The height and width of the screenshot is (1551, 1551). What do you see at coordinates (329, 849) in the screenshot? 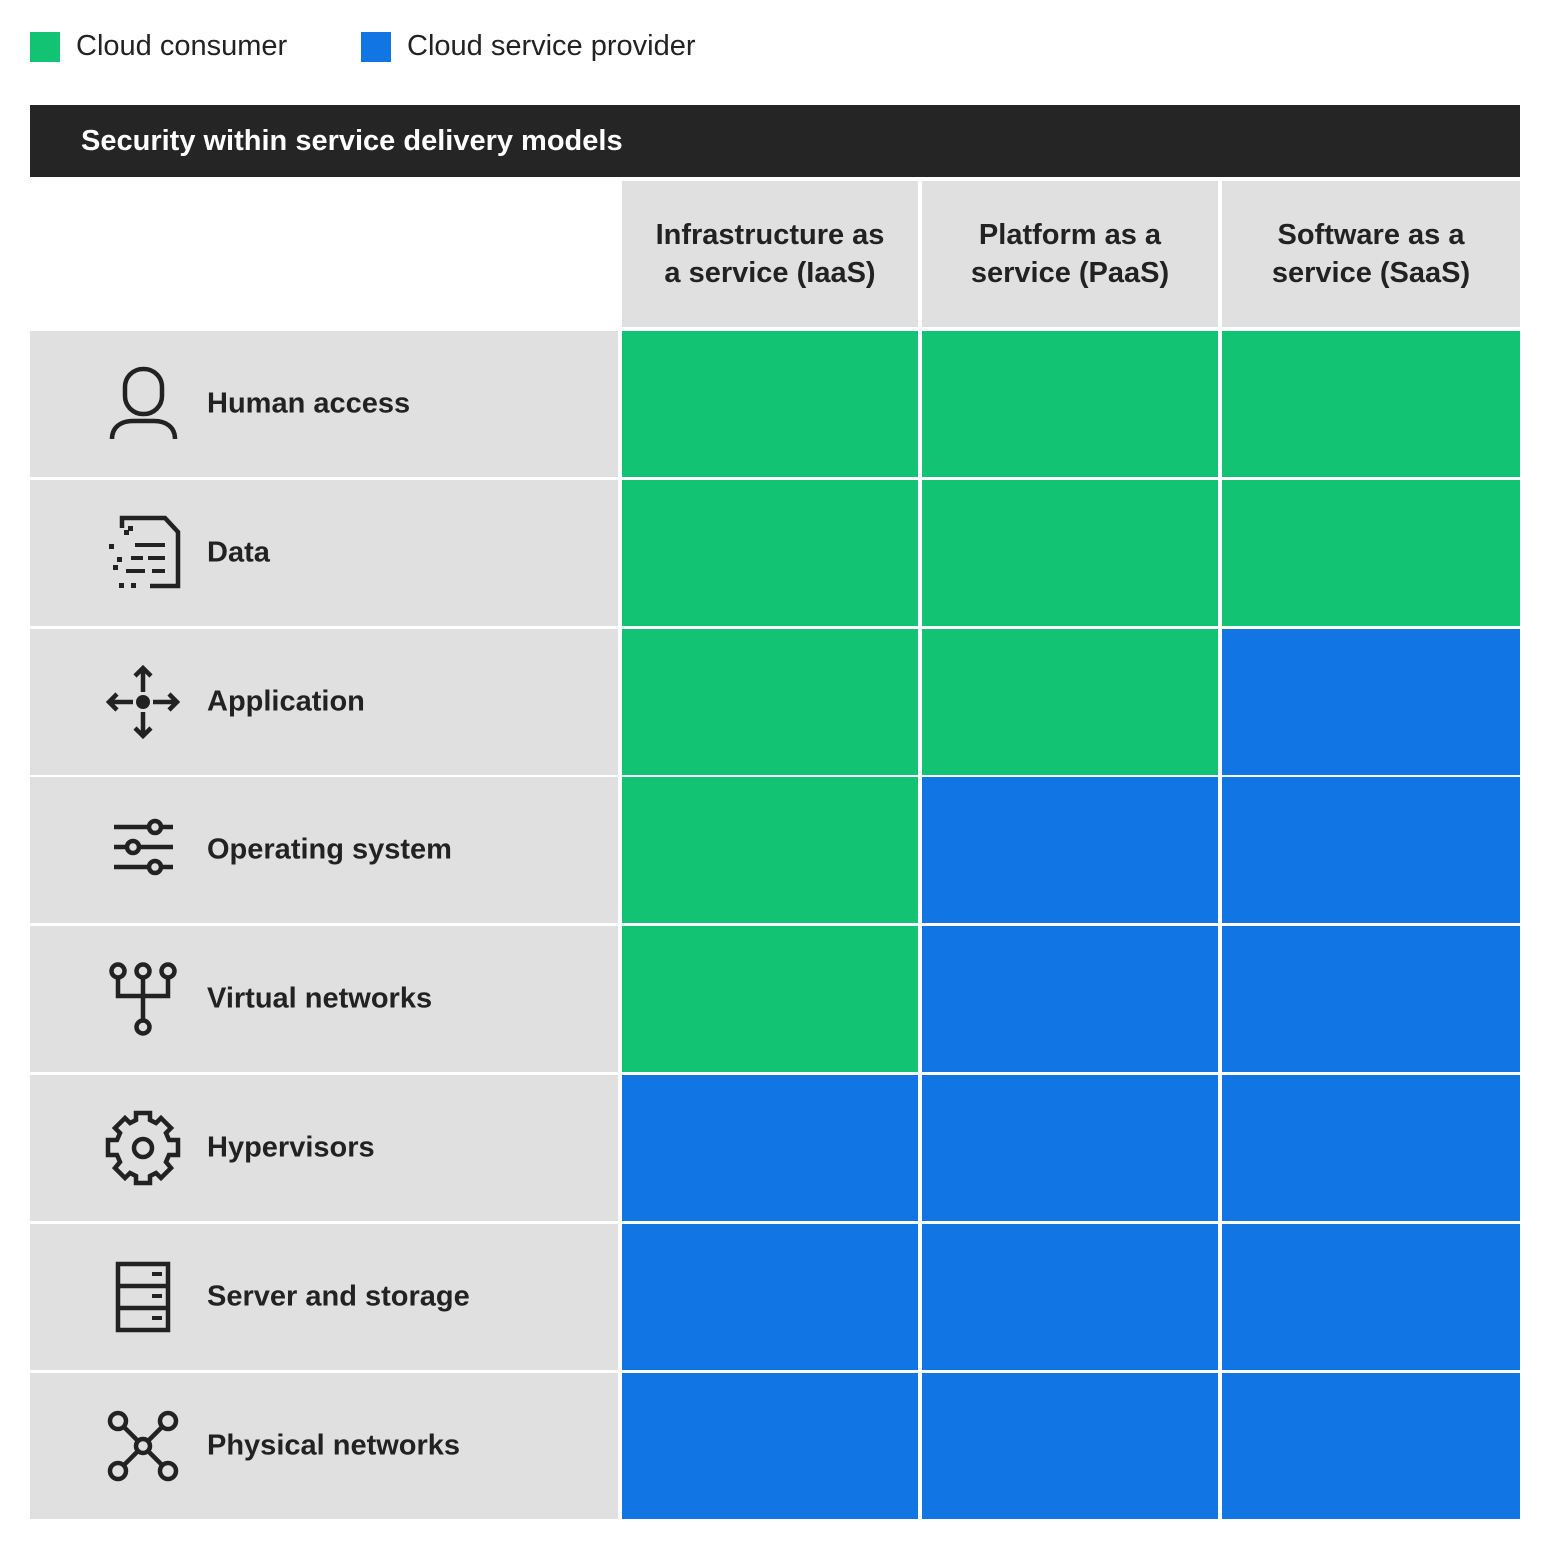
I see `row-label: Operating system` at bounding box center [329, 849].